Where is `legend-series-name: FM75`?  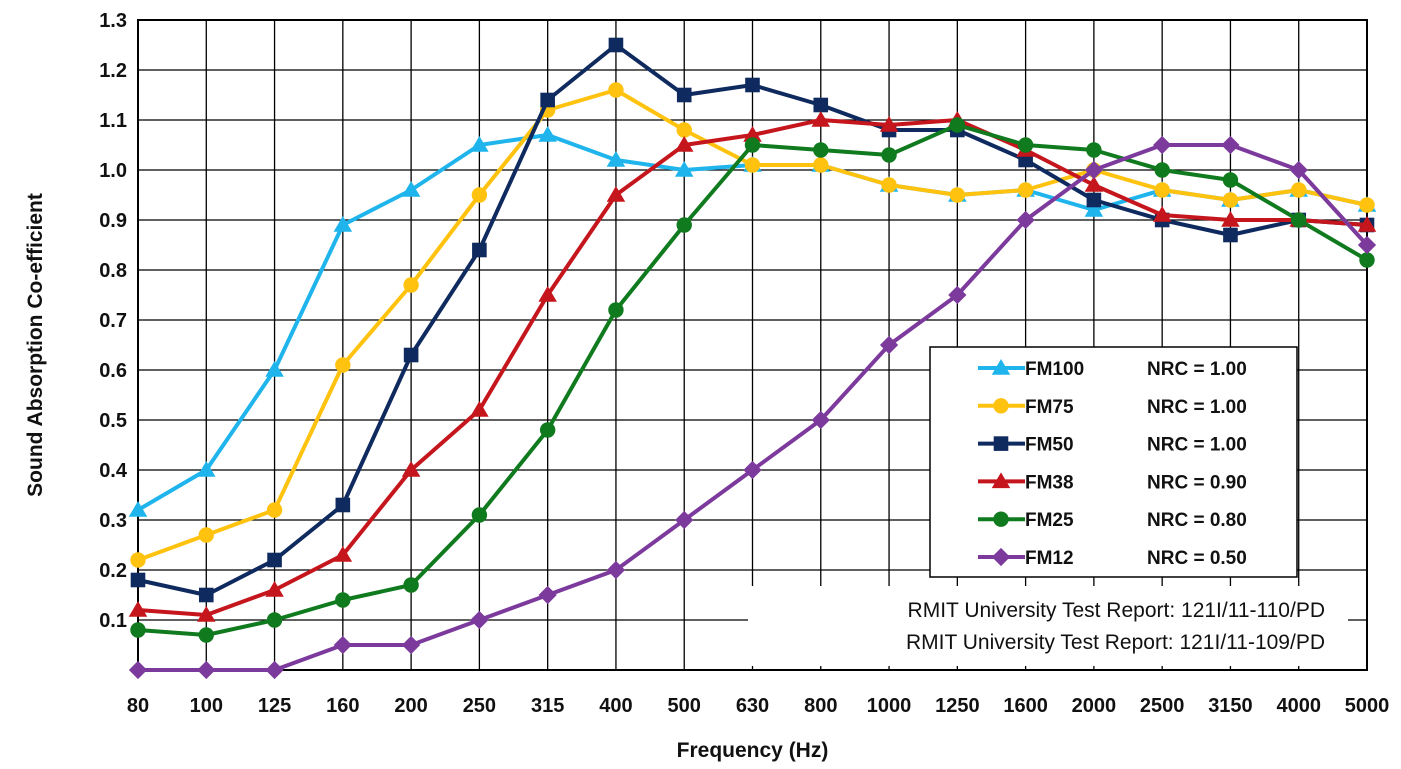 legend-series-name: FM75 is located at coordinates (1049, 407).